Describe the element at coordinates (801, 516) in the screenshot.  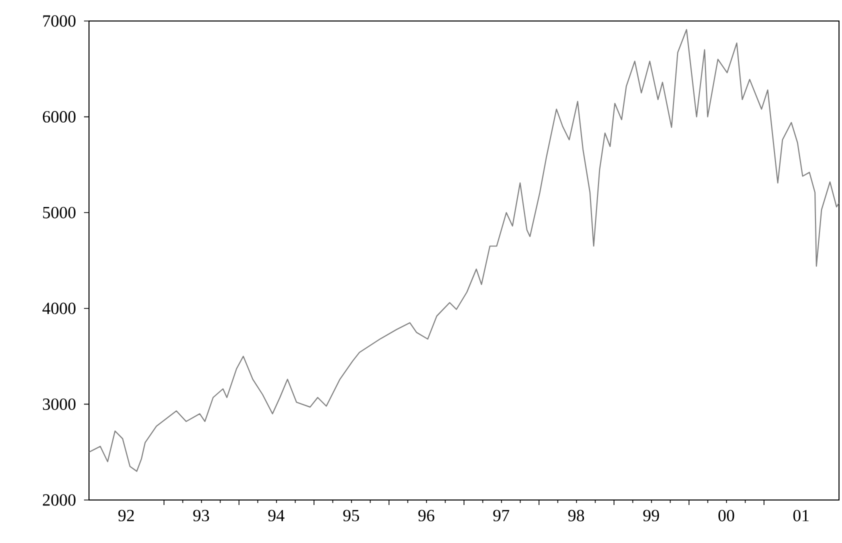
I see `x-tick-label: 01` at that location.